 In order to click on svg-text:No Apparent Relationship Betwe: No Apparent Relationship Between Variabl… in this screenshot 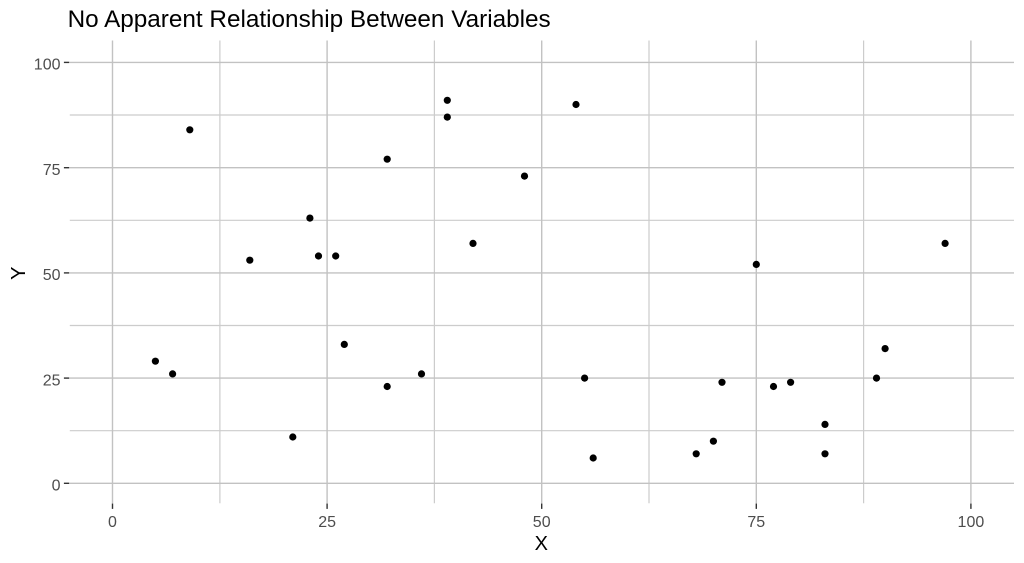, I will do `click(309, 19)`.